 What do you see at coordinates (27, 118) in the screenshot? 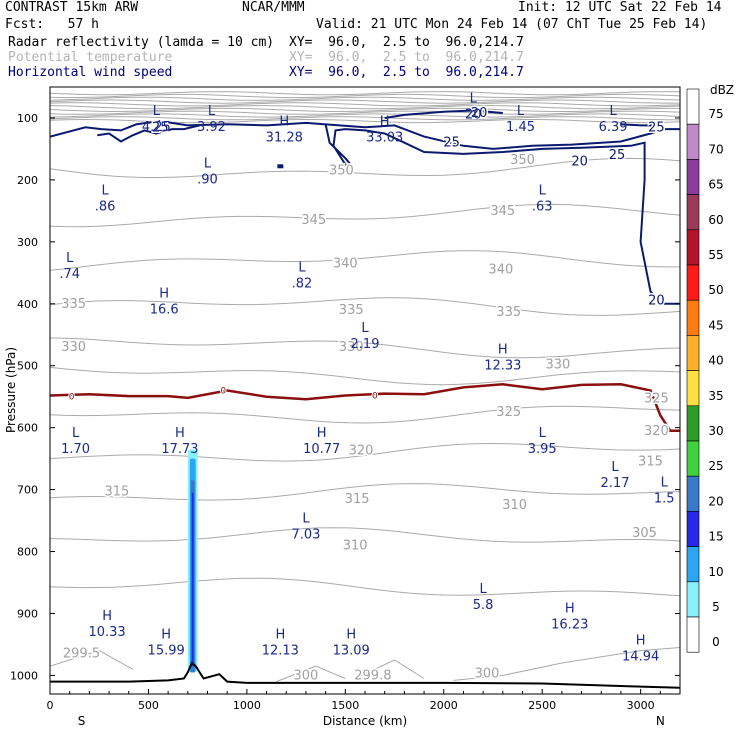
I see `y-tick-label: 100` at bounding box center [27, 118].